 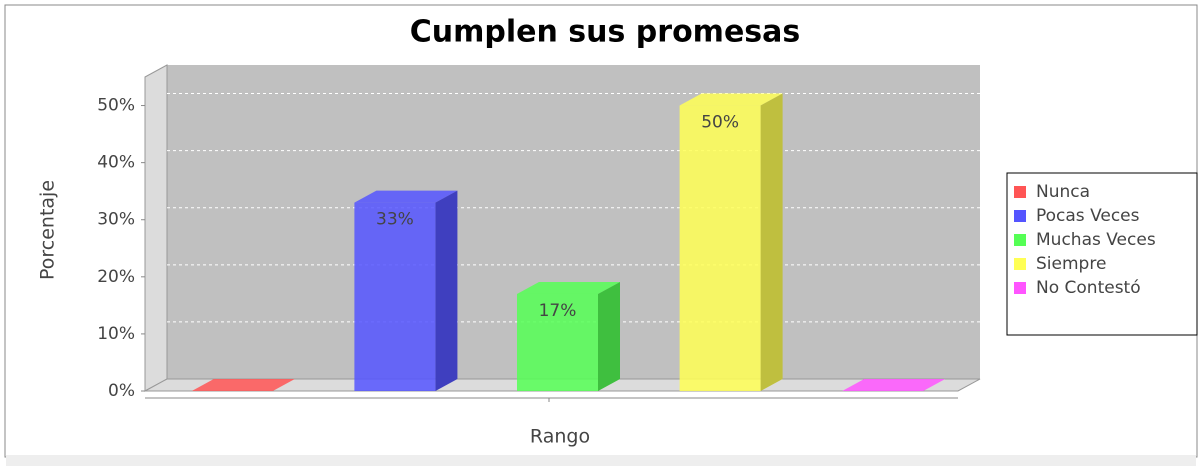 What do you see at coordinates (121, 391) in the screenshot?
I see `y-tick-label: 0%` at bounding box center [121, 391].